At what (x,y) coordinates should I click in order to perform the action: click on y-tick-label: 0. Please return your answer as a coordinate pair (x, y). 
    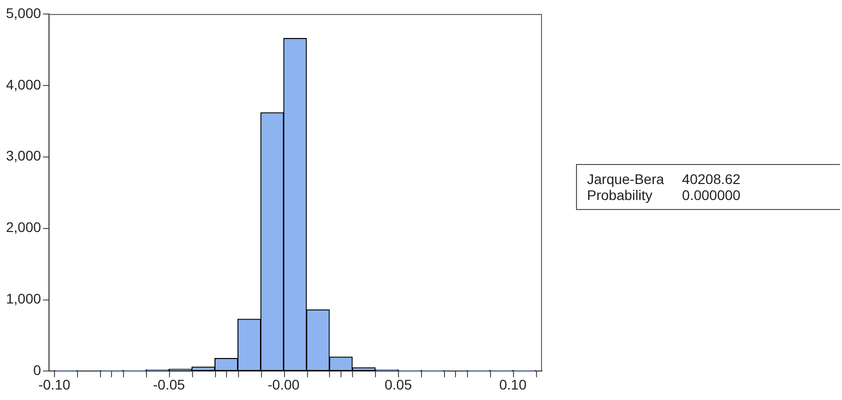
    Looking at the image, I should click on (37, 370).